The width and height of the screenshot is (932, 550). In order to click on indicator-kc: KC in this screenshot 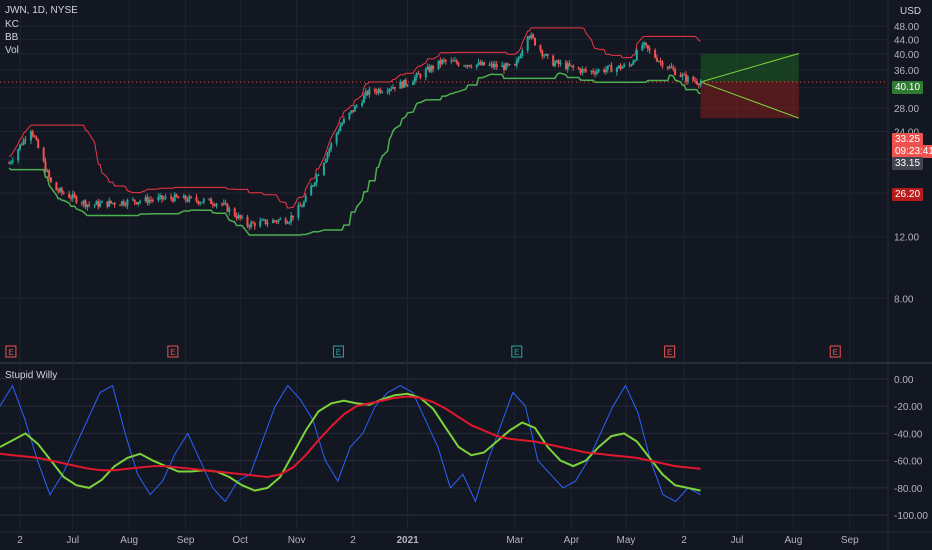, I will do `click(12, 24)`.